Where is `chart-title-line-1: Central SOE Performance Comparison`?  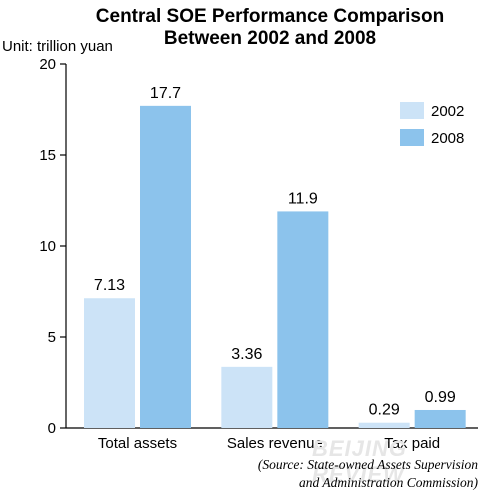 chart-title-line-1: Central SOE Performance Comparison is located at coordinates (270, 16).